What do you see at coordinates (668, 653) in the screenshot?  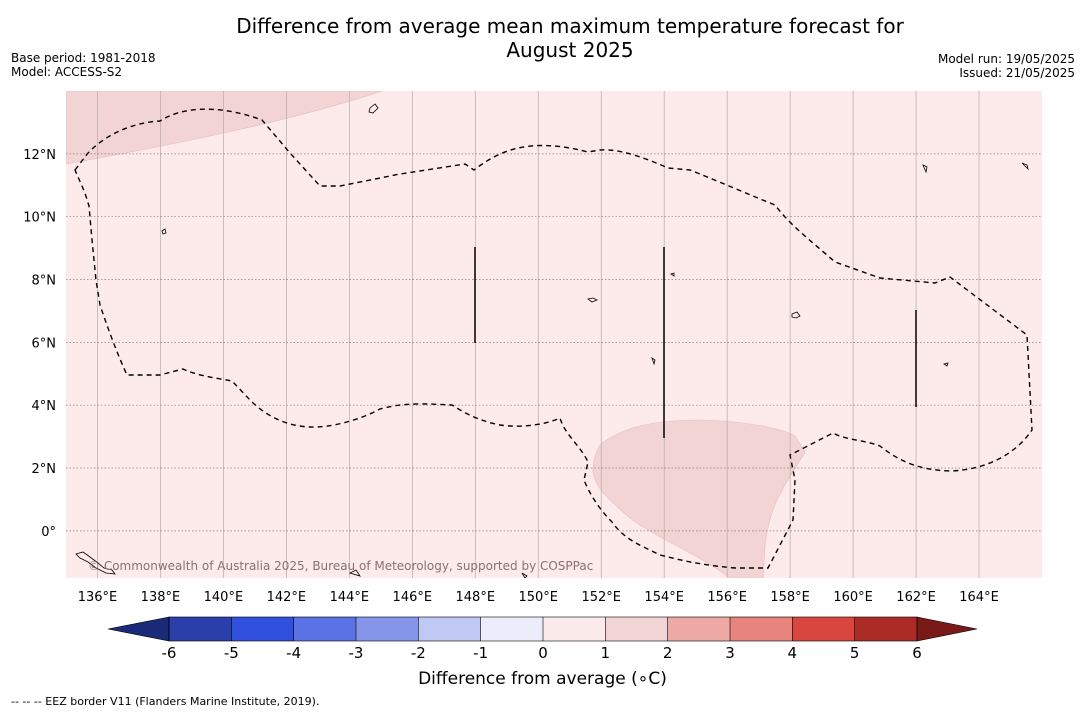 I see `colorbar-tick-label: 2` at bounding box center [668, 653].